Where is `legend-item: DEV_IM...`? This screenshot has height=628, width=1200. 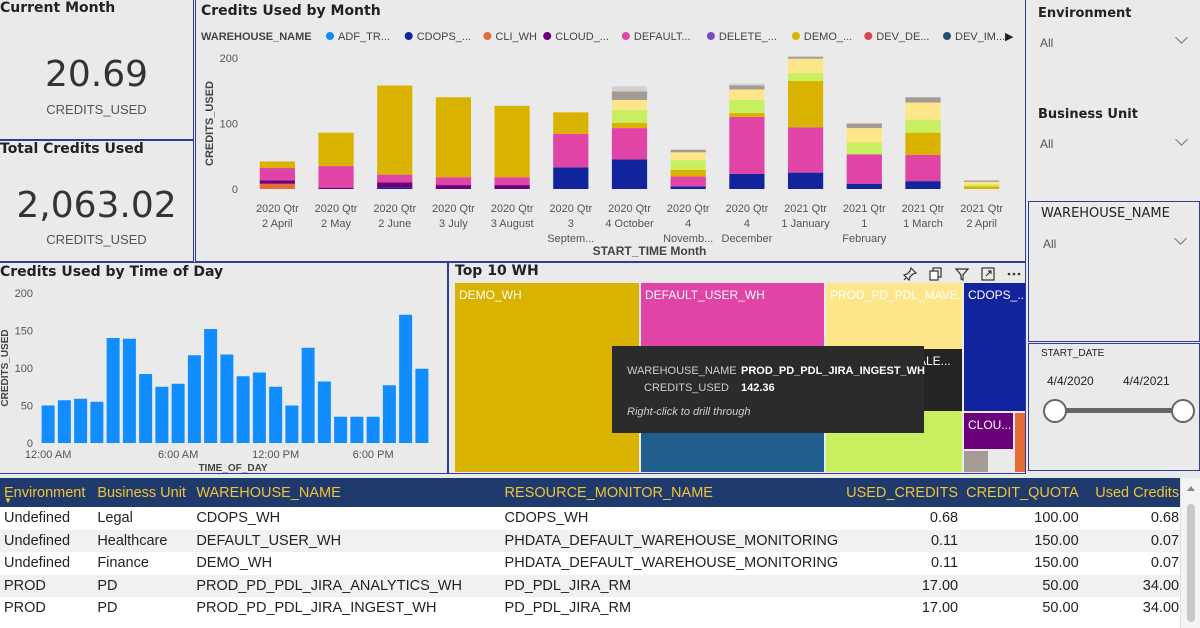
legend-item: DEV_IM... is located at coordinates (980, 37).